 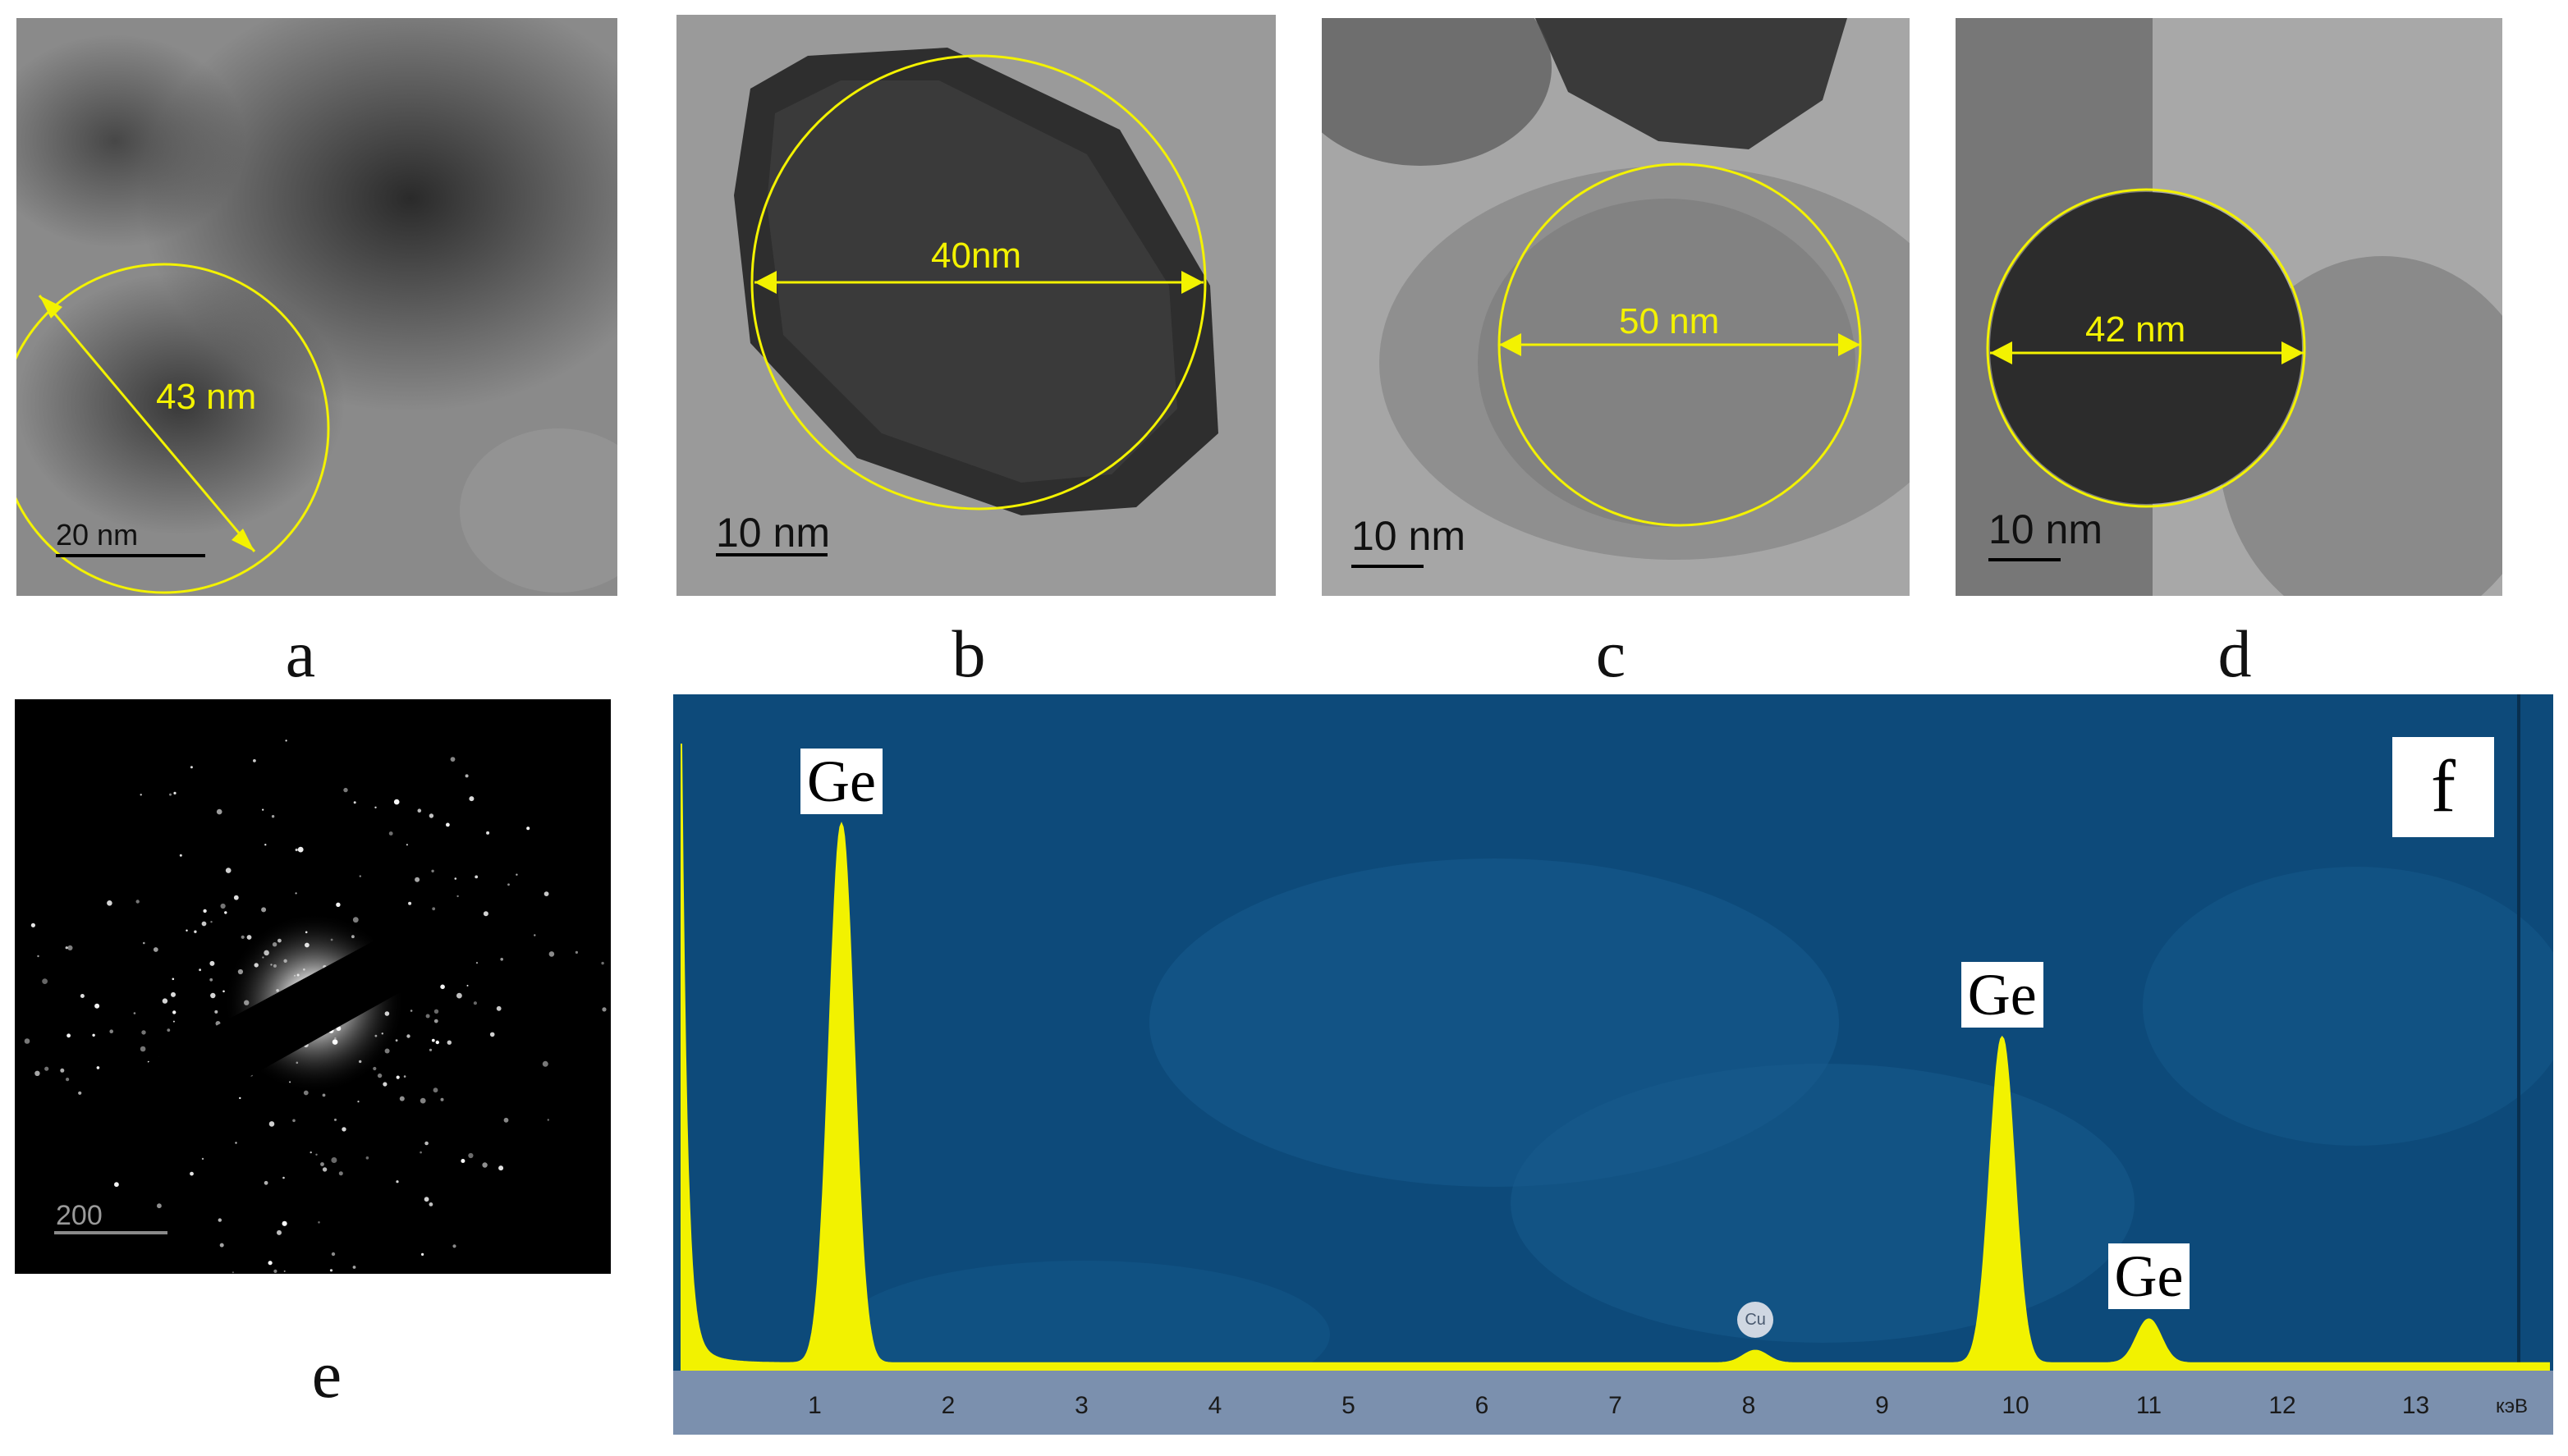 I want to click on saed-panel-e: 200, so click(x=313, y=986).